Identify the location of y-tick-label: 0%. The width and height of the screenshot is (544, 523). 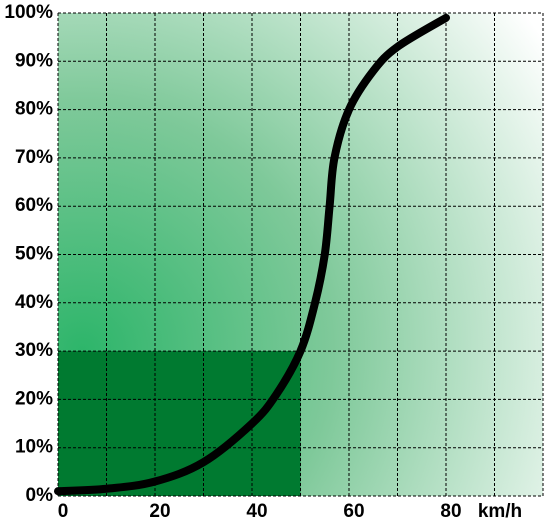
(40, 495).